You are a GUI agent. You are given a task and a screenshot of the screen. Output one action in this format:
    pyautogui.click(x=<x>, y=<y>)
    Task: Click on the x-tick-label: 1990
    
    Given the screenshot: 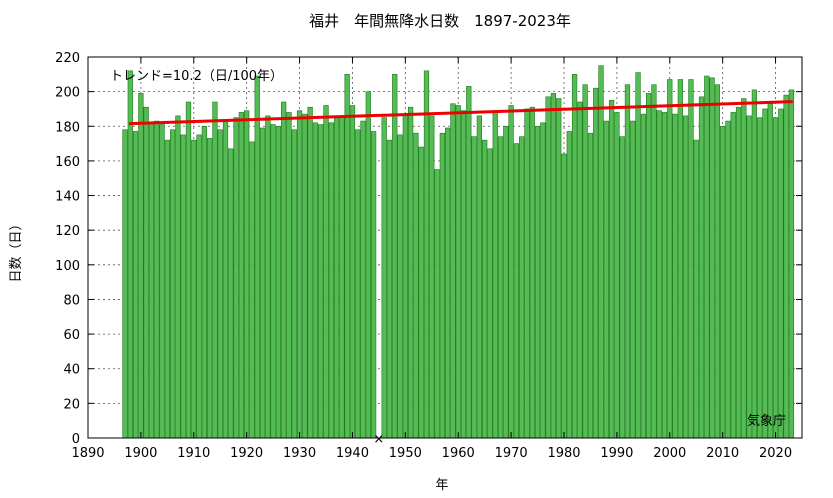 What is the action you would take?
    pyautogui.click(x=616, y=453)
    